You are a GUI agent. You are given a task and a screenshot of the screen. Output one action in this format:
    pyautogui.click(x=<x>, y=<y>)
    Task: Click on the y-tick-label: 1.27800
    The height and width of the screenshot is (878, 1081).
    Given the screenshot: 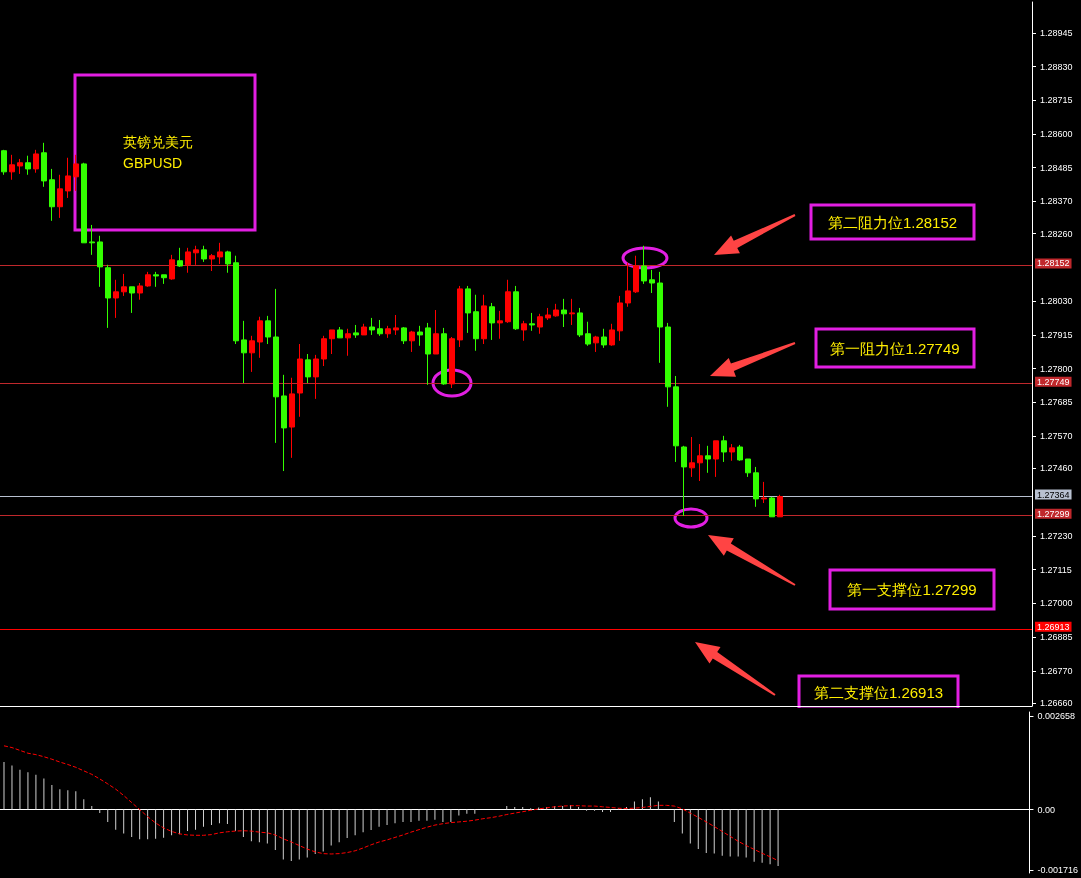 What is the action you would take?
    pyautogui.click(x=1056, y=368)
    